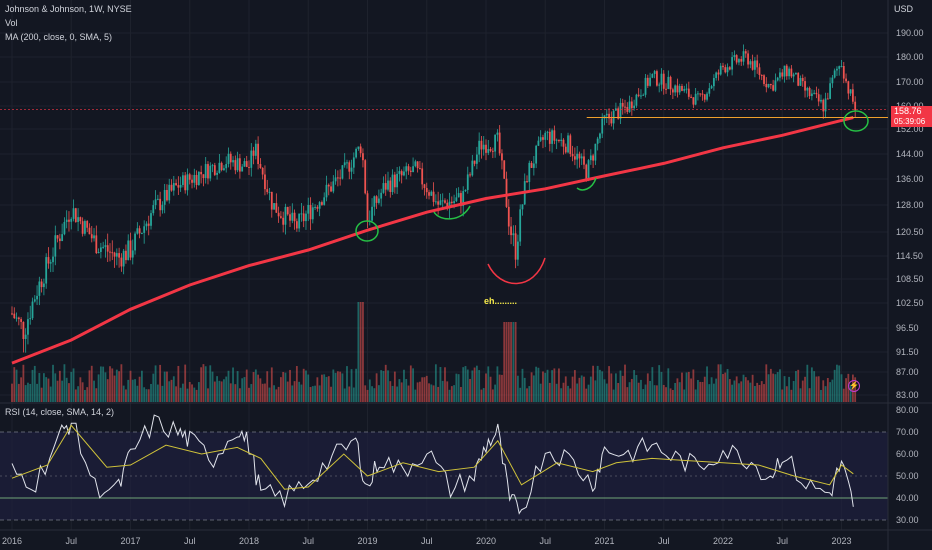 This screenshot has height=550, width=932. What do you see at coordinates (854, 386) in the screenshot?
I see `flash-icon: ⚡` at bounding box center [854, 386].